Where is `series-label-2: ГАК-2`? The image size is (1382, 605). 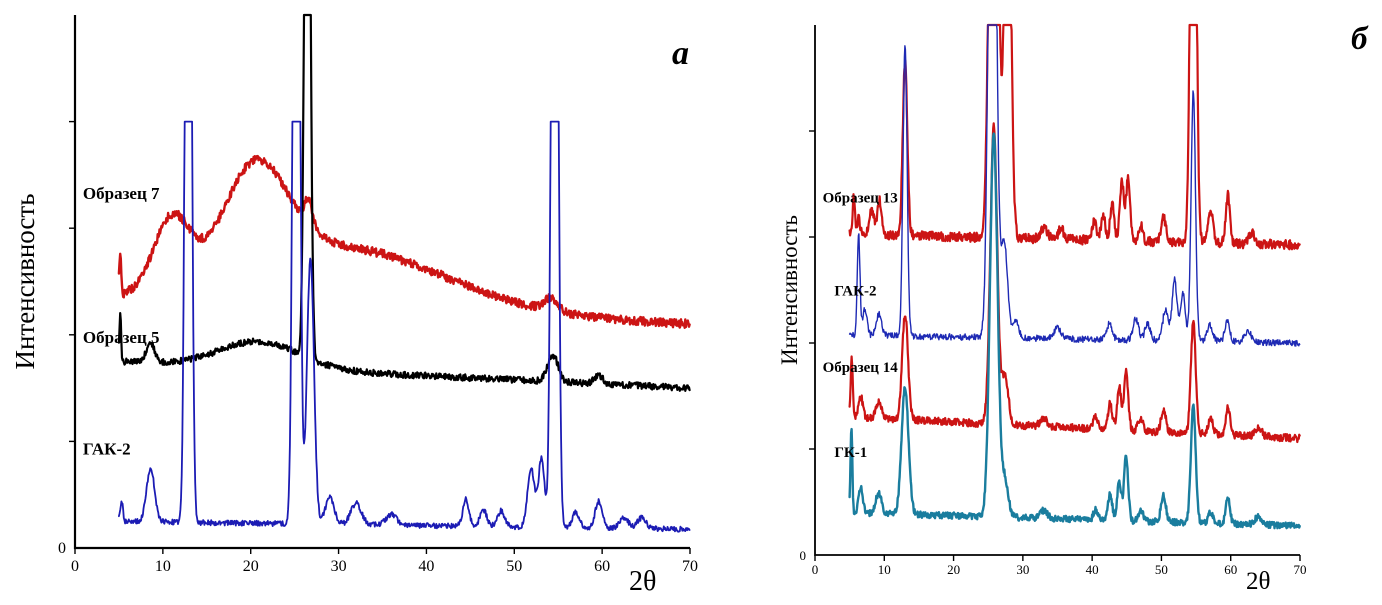 series-label-2: ГАК-2 is located at coordinates (107, 449).